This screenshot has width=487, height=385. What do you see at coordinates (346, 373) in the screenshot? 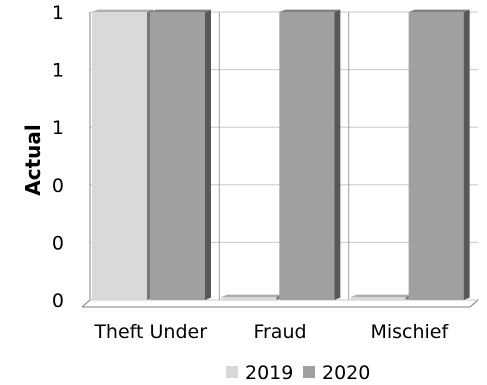
I see `legend-label: 2020` at bounding box center [346, 373].